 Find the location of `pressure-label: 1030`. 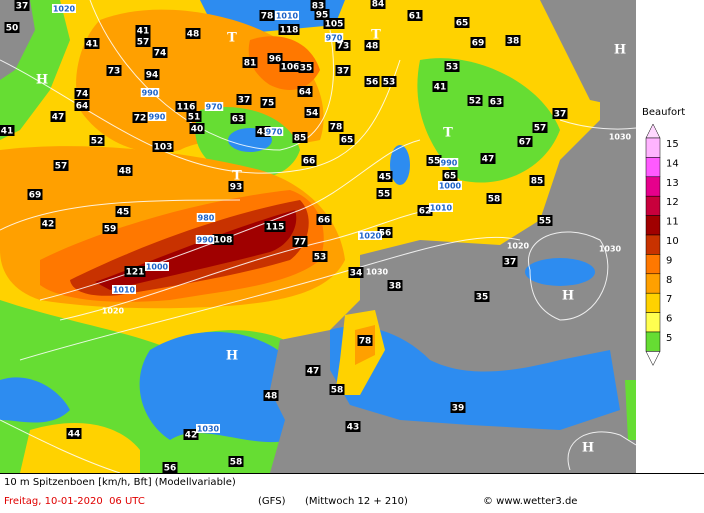

pressure-label: 1030 is located at coordinates (620, 137).